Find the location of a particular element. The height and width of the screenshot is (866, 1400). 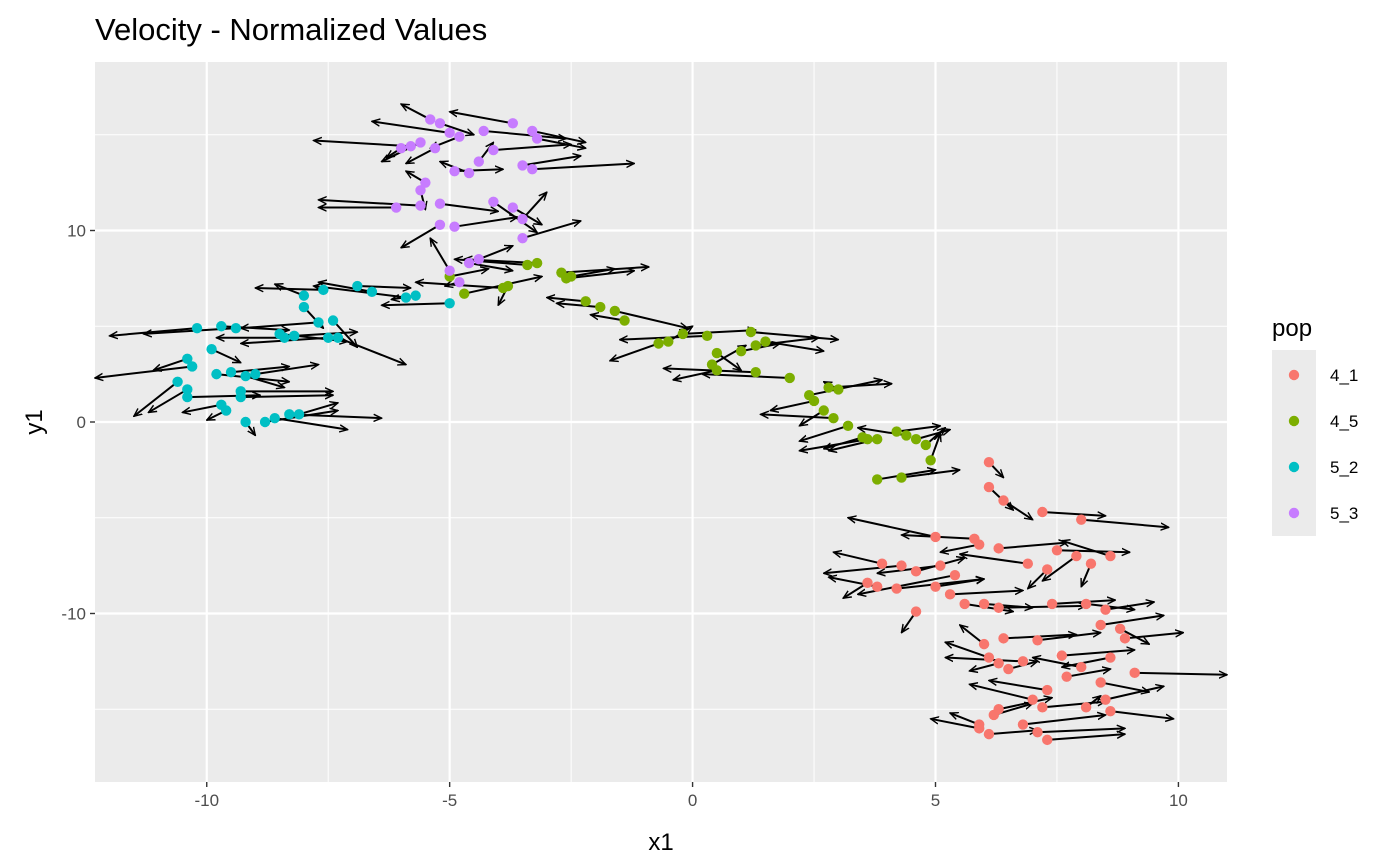

x-tick-label: -5 is located at coordinates (449, 800).